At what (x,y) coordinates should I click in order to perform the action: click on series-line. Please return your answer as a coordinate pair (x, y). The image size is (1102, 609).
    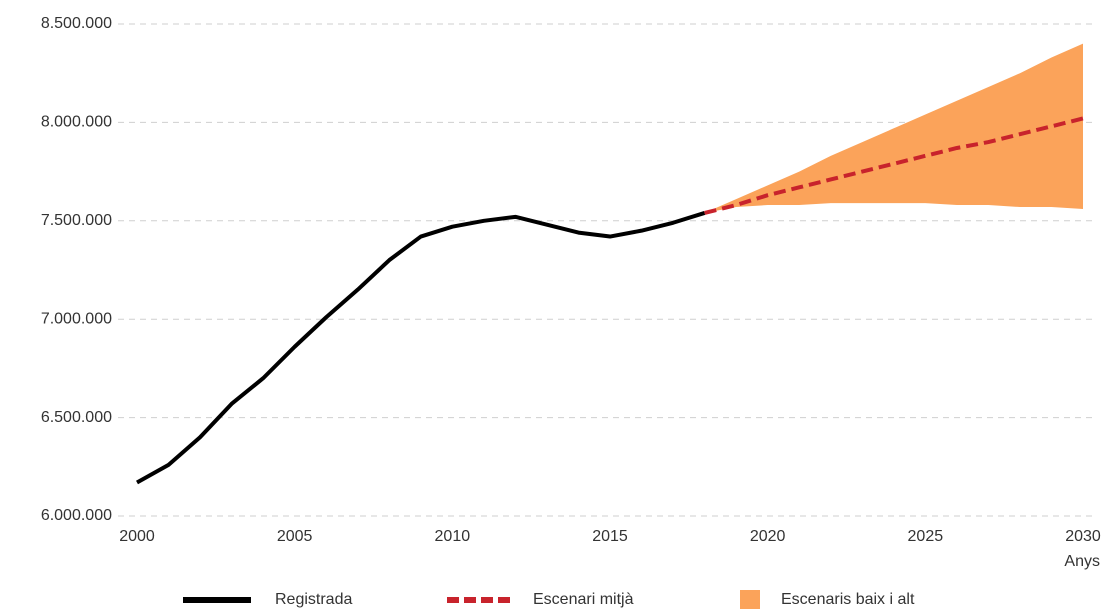
    Looking at the image, I should click on (894, 165).